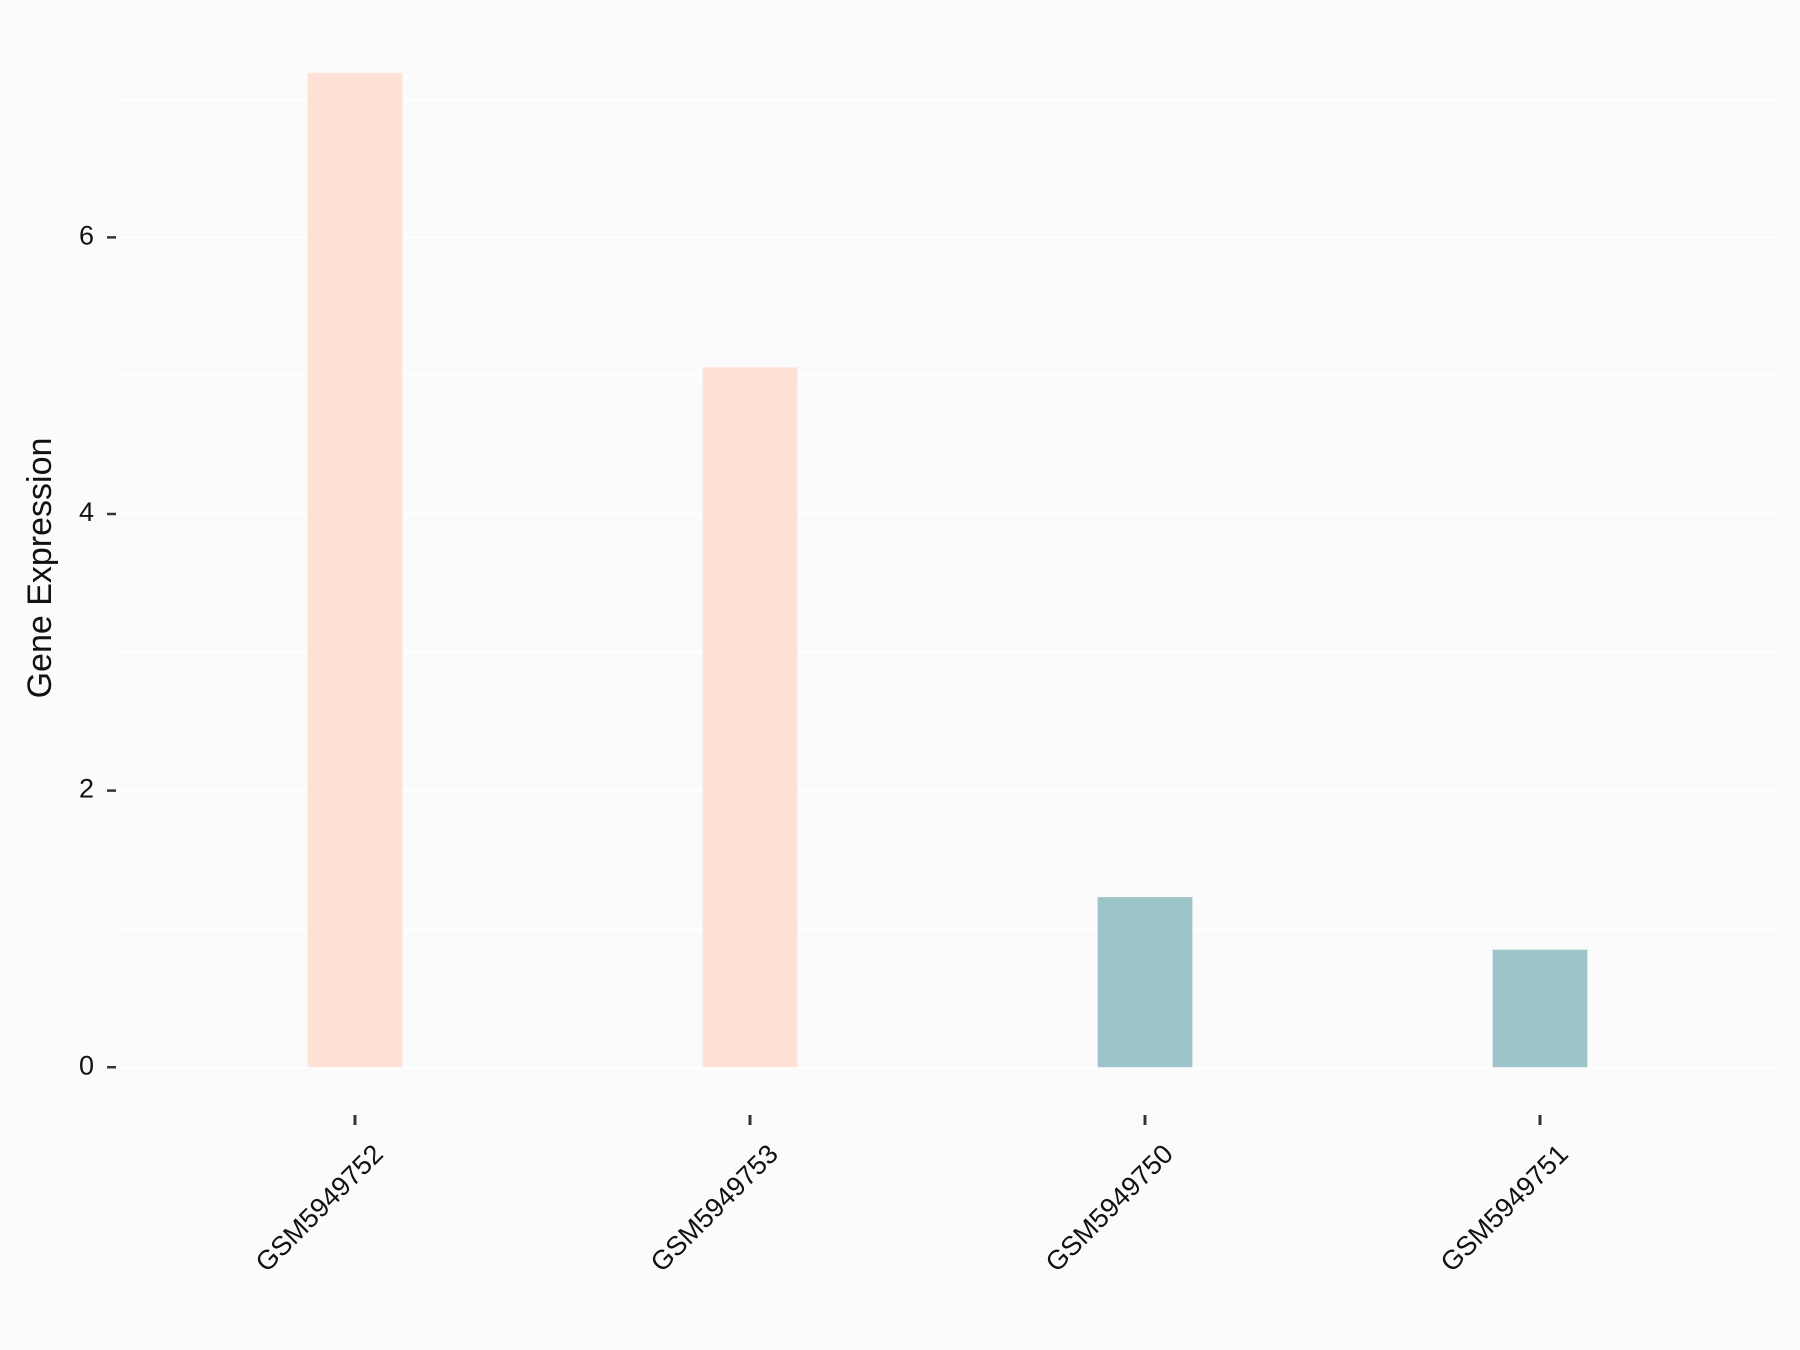 The height and width of the screenshot is (1350, 1800). Describe the element at coordinates (86, 512) in the screenshot. I see `y-tick-label: 4` at that location.